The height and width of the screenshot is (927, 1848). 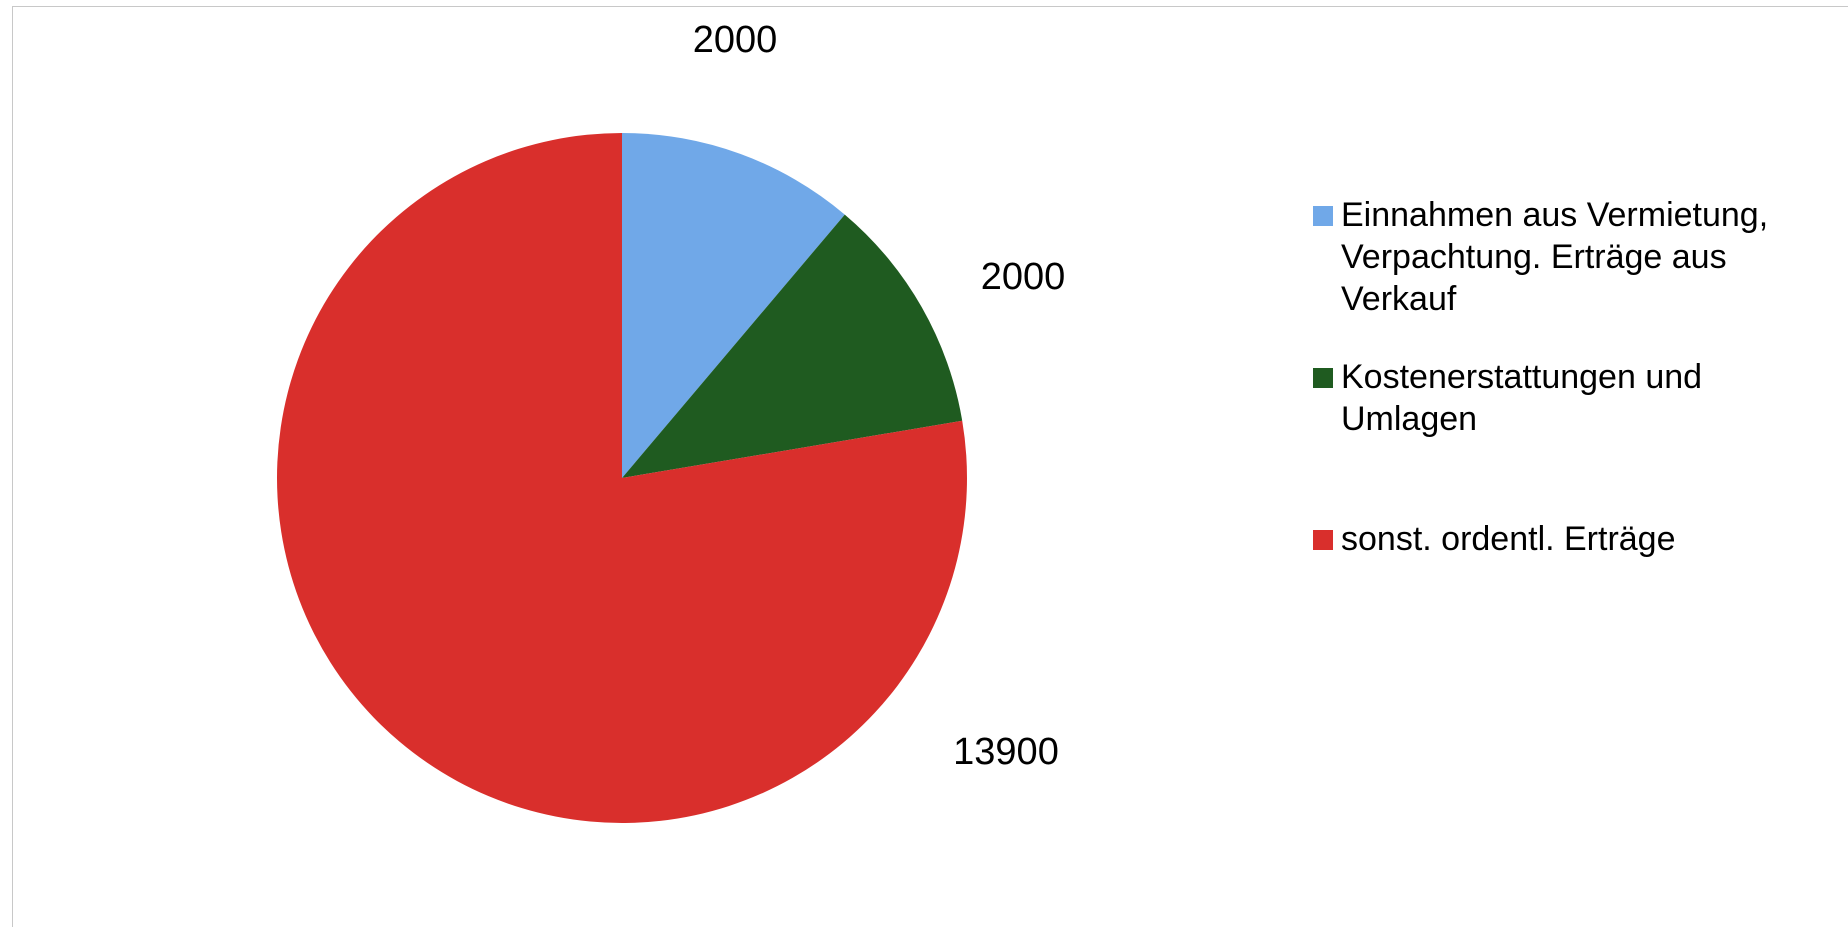 I want to click on data-label-sonstige: 13900, so click(x=1006, y=752).